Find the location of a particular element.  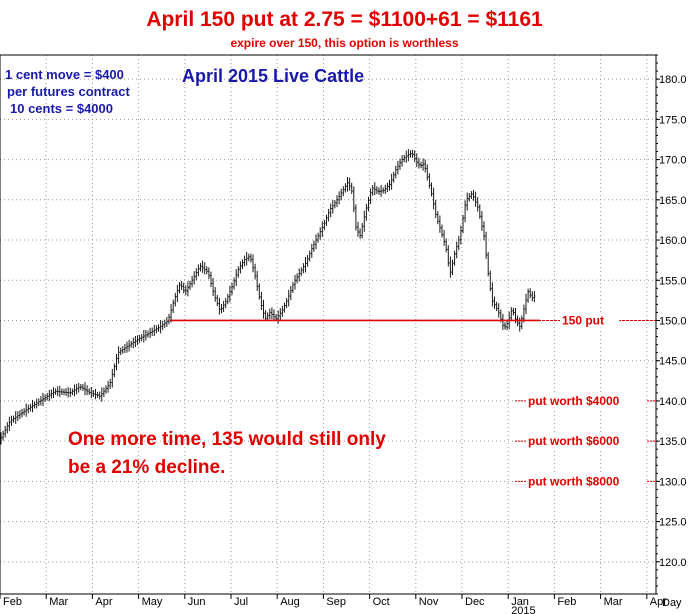

y-tick-label: 170.0 is located at coordinates (673, 161).